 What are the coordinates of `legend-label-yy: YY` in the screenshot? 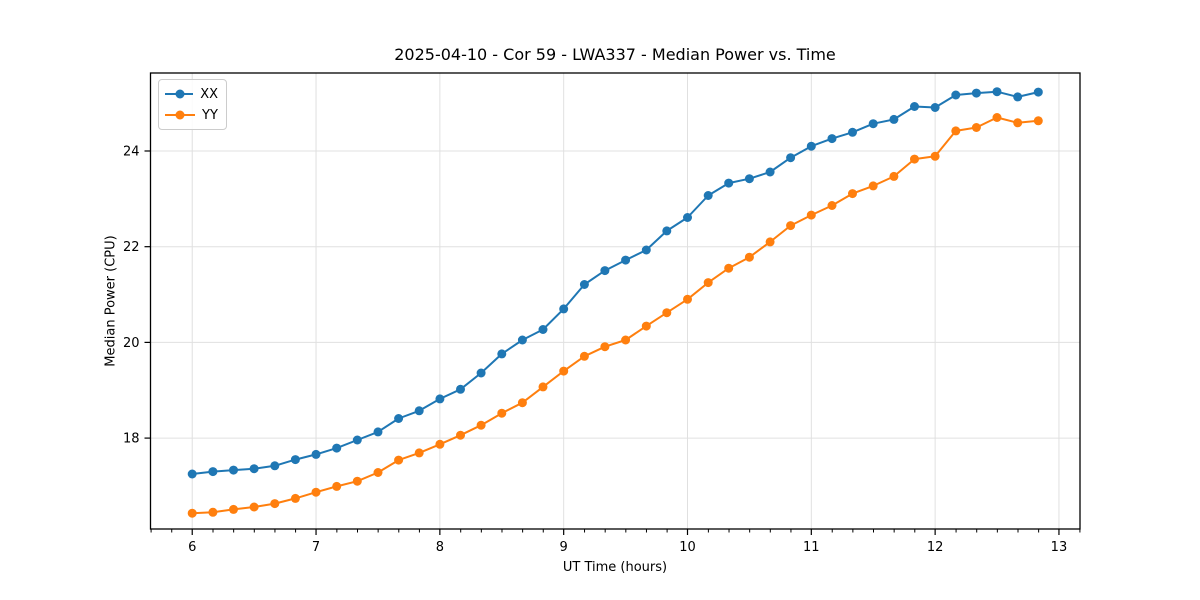 It's located at (210, 115).